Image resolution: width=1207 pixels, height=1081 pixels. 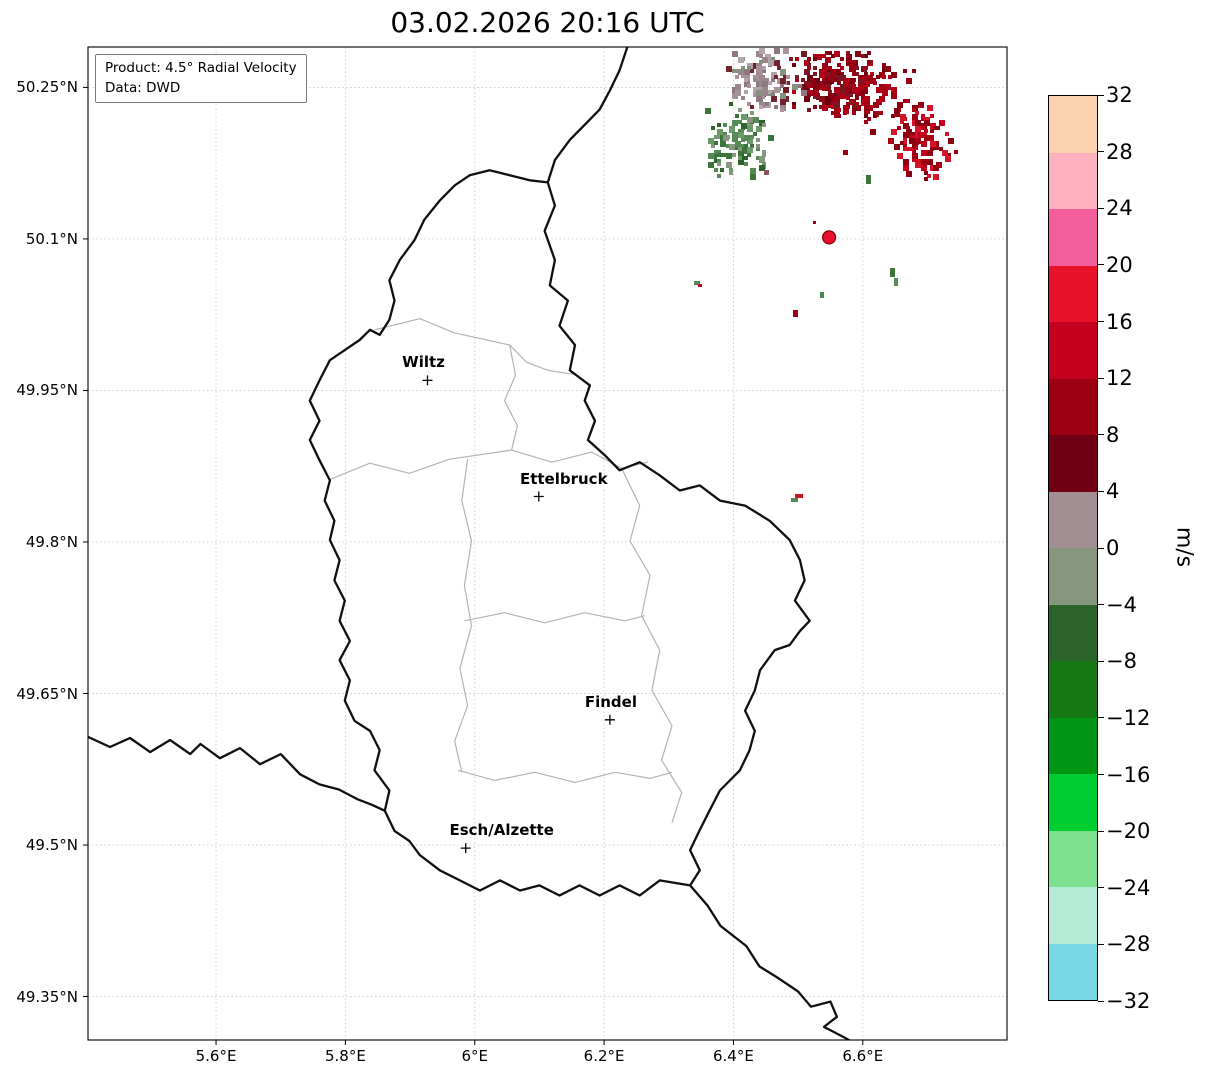 What do you see at coordinates (1128, 1001) in the screenshot?
I see `colorbar-tick-label: −32` at bounding box center [1128, 1001].